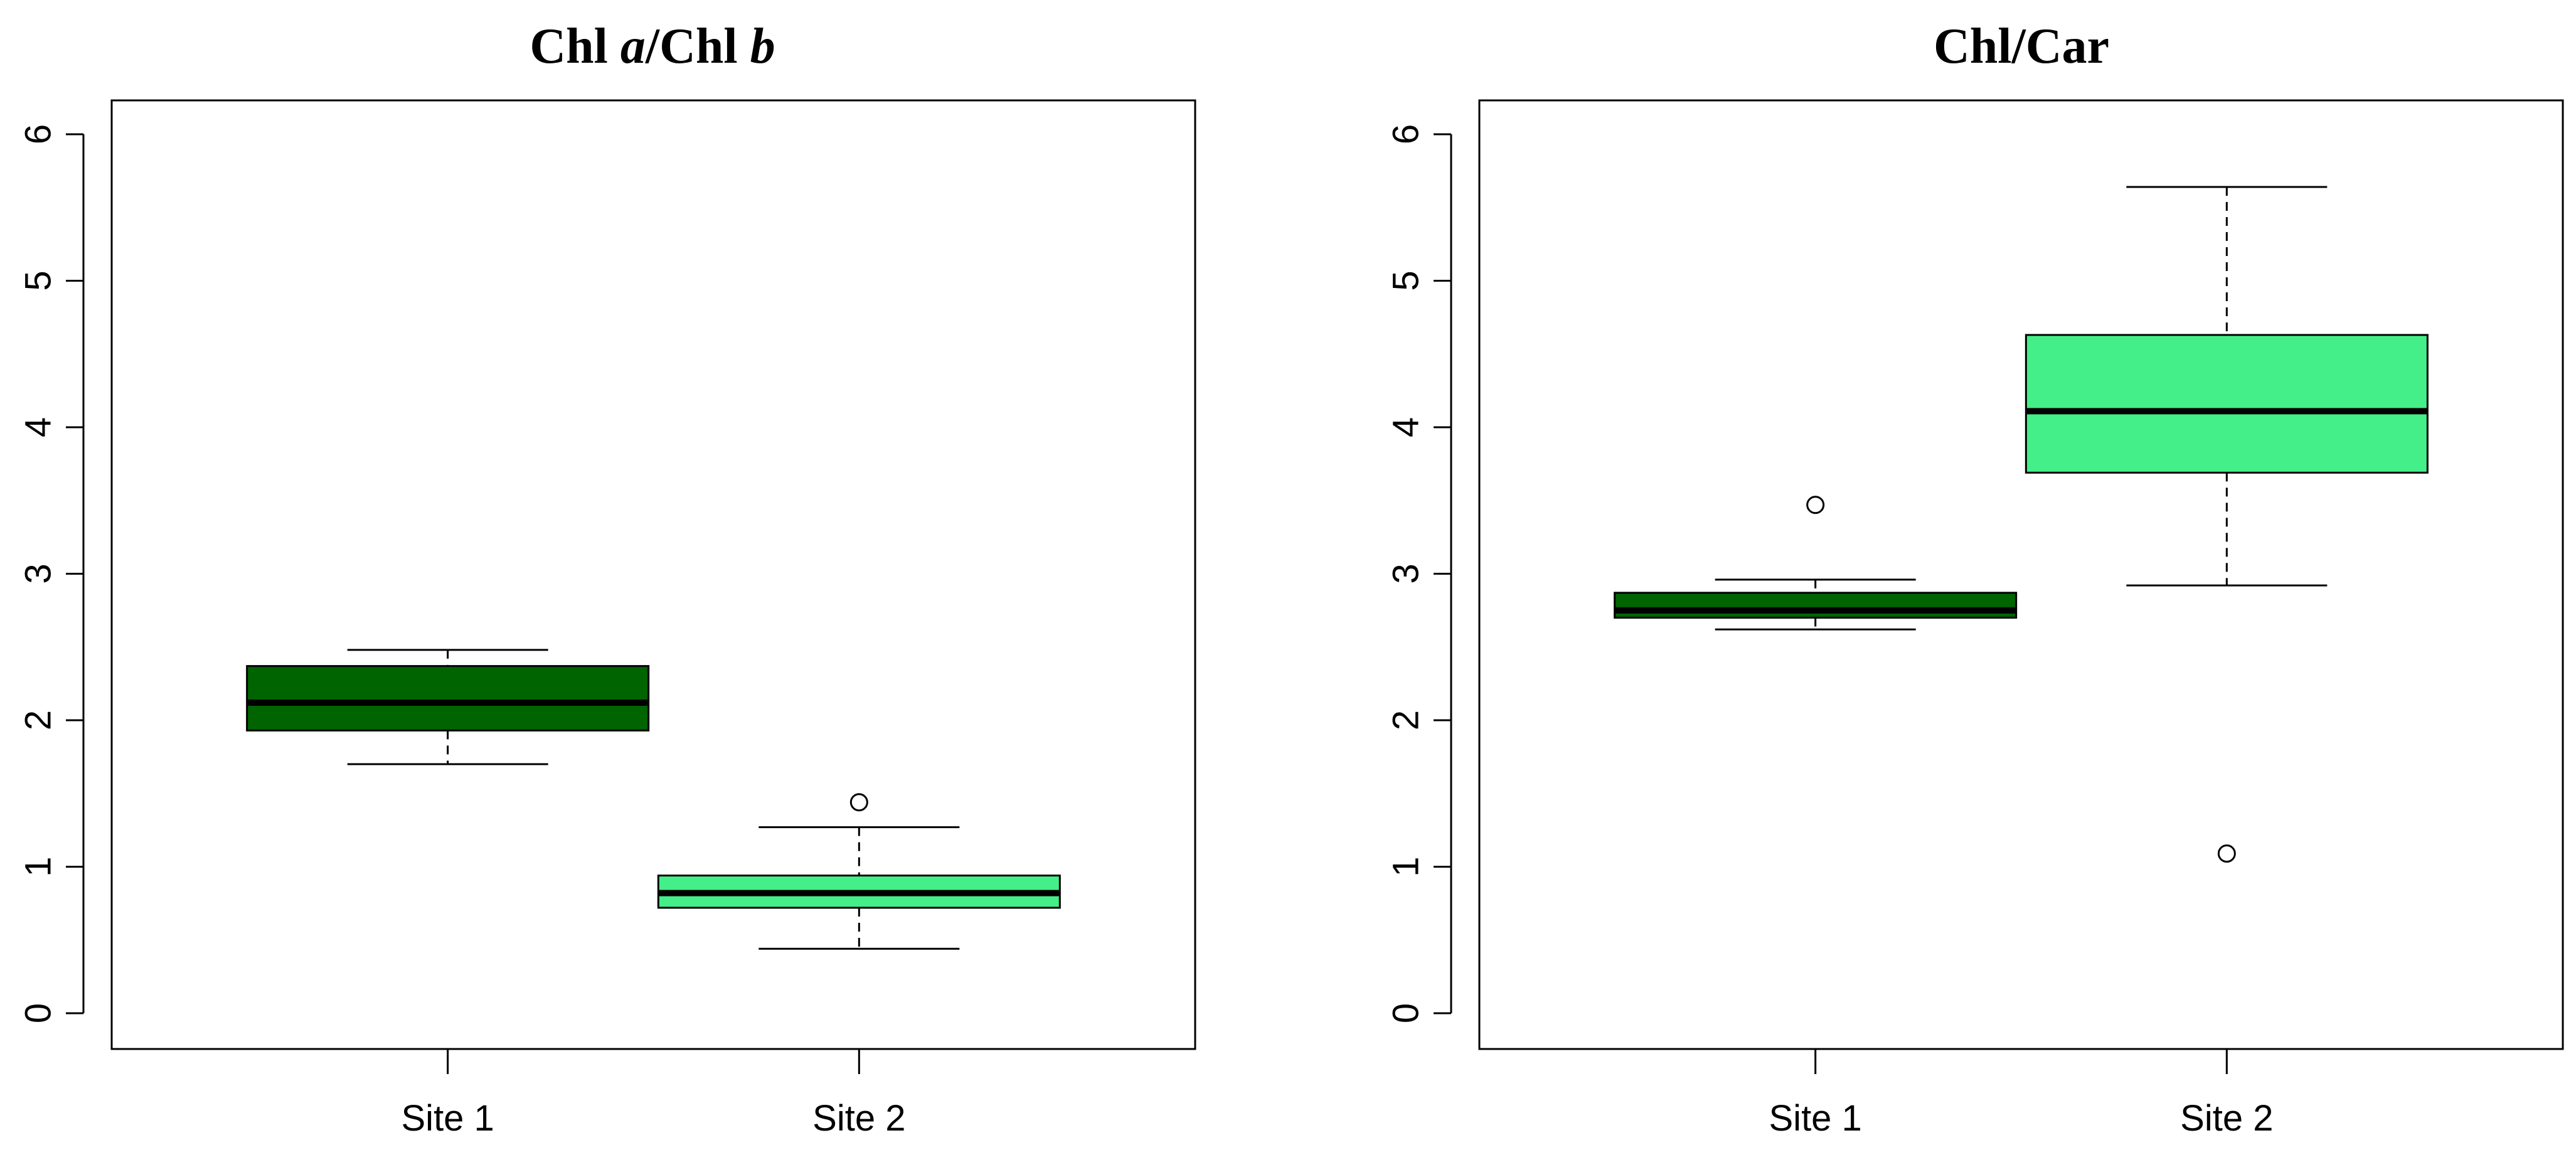 This screenshot has height=1150, width=2576. I want to click on chart-title-part: Chl, so click(575, 46).